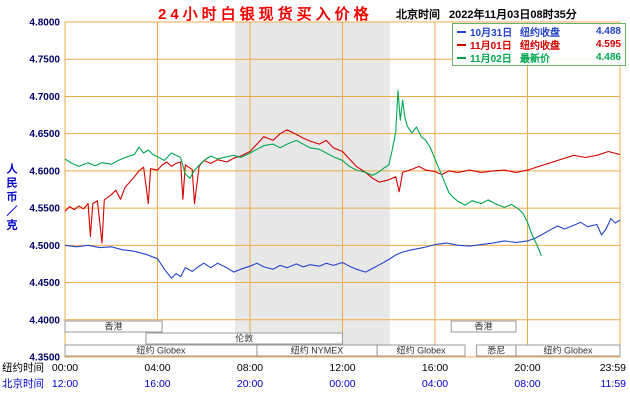 The width and height of the screenshot is (630, 400). I want to click on ny-time-tick-label: 20:00, so click(527, 368).